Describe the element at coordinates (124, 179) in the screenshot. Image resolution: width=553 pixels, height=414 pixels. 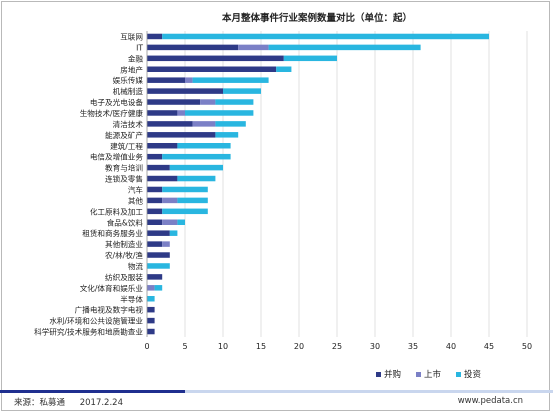
I see `y-tick-label: 连锁及零售` at that location.